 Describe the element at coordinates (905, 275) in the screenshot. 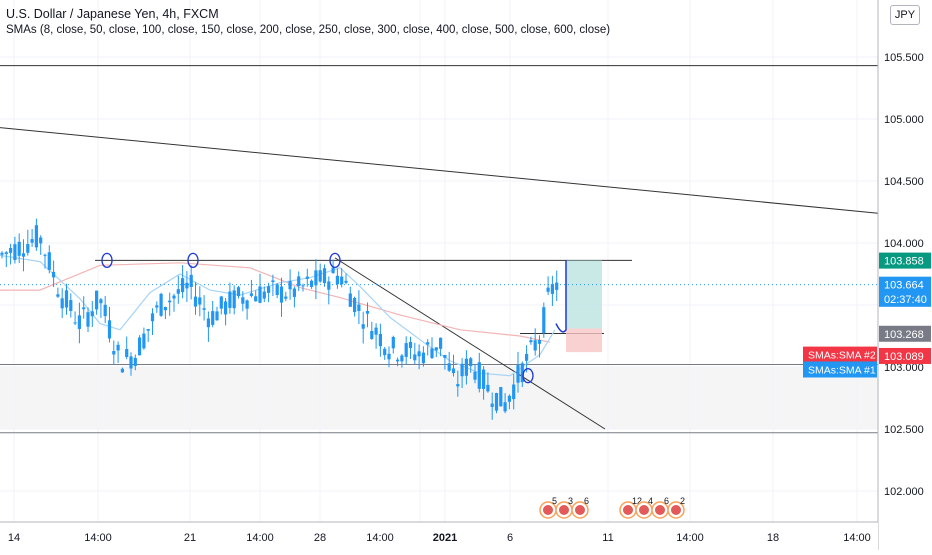

I see `price-axis-bg` at that location.